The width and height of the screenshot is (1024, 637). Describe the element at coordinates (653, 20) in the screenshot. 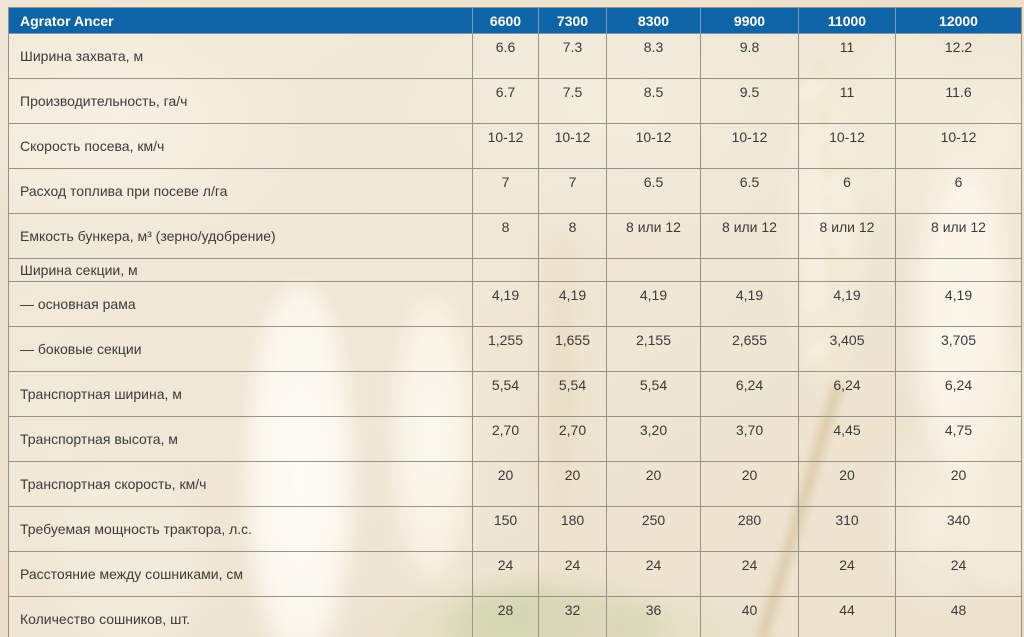

I see `model-column-header: 8300` at that location.